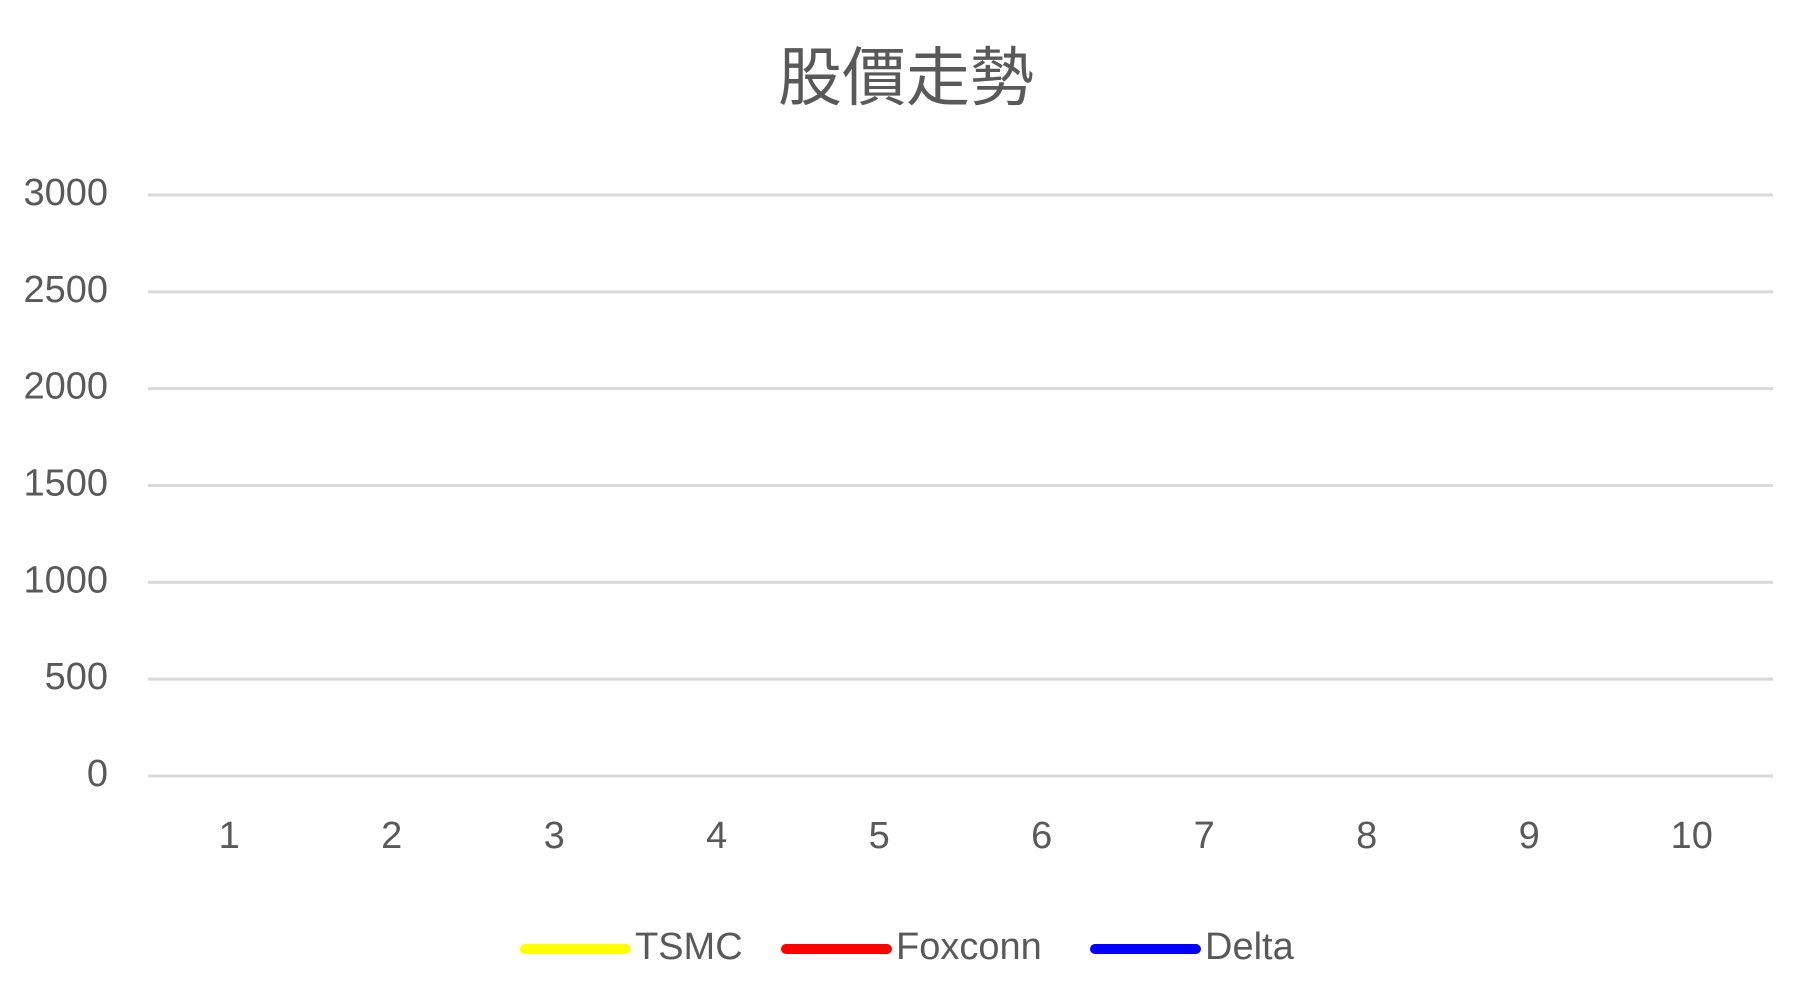 The width and height of the screenshot is (1800, 1000). What do you see at coordinates (97, 774) in the screenshot?
I see `y-tick-label: 0` at bounding box center [97, 774].